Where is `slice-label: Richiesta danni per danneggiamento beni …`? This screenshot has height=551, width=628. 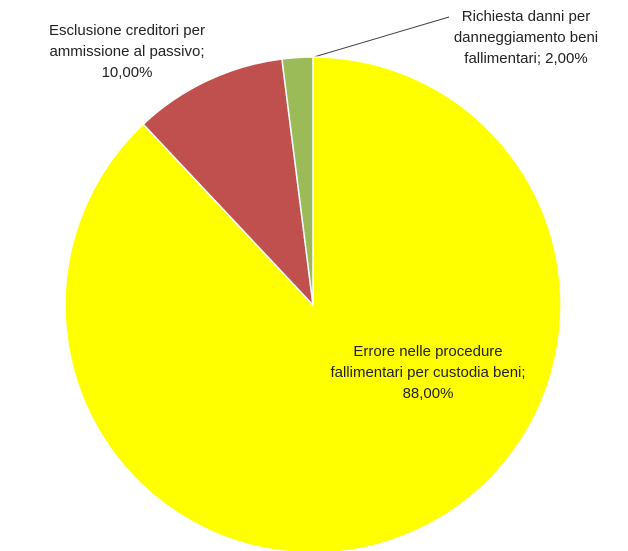
slice-label: Richiesta danni per danneggiamento beni … is located at coordinates (526, 37).